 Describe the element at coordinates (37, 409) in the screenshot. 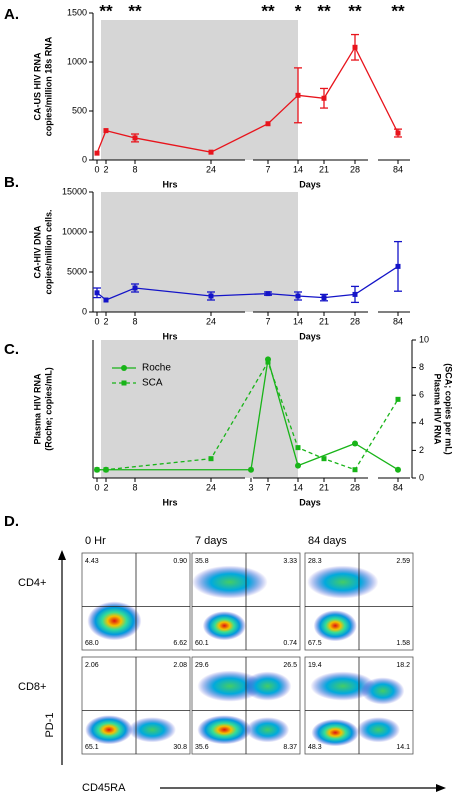

I see `y-axis-label: Plasma HIV RNA` at that location.